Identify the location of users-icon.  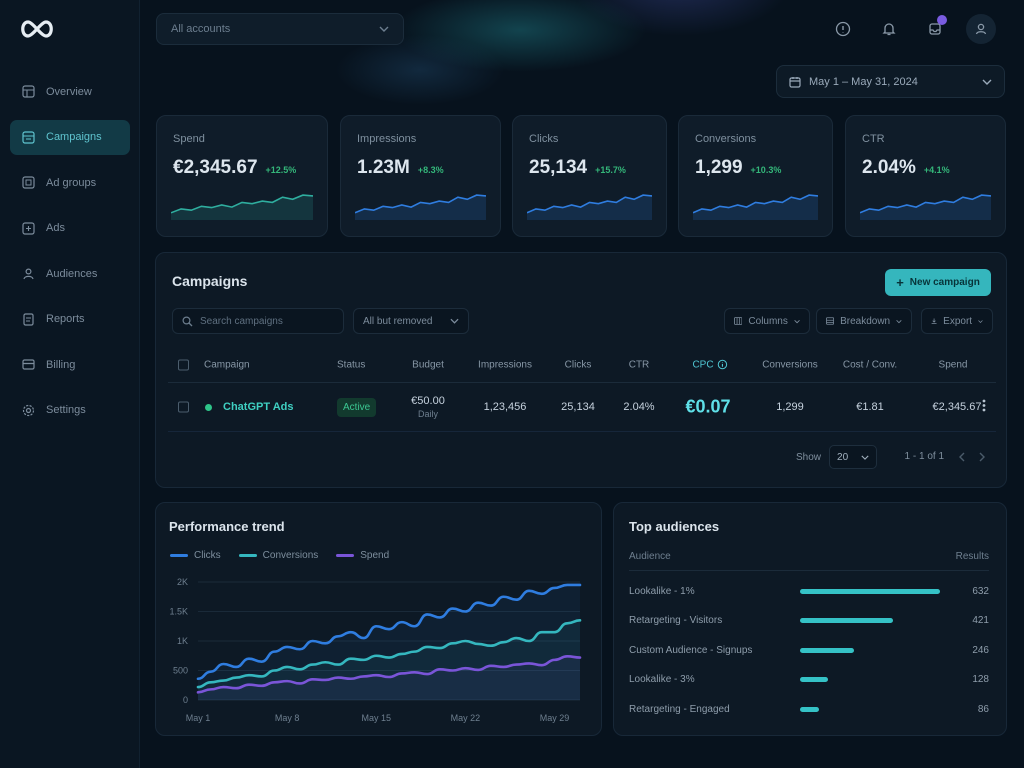
(28, 274).